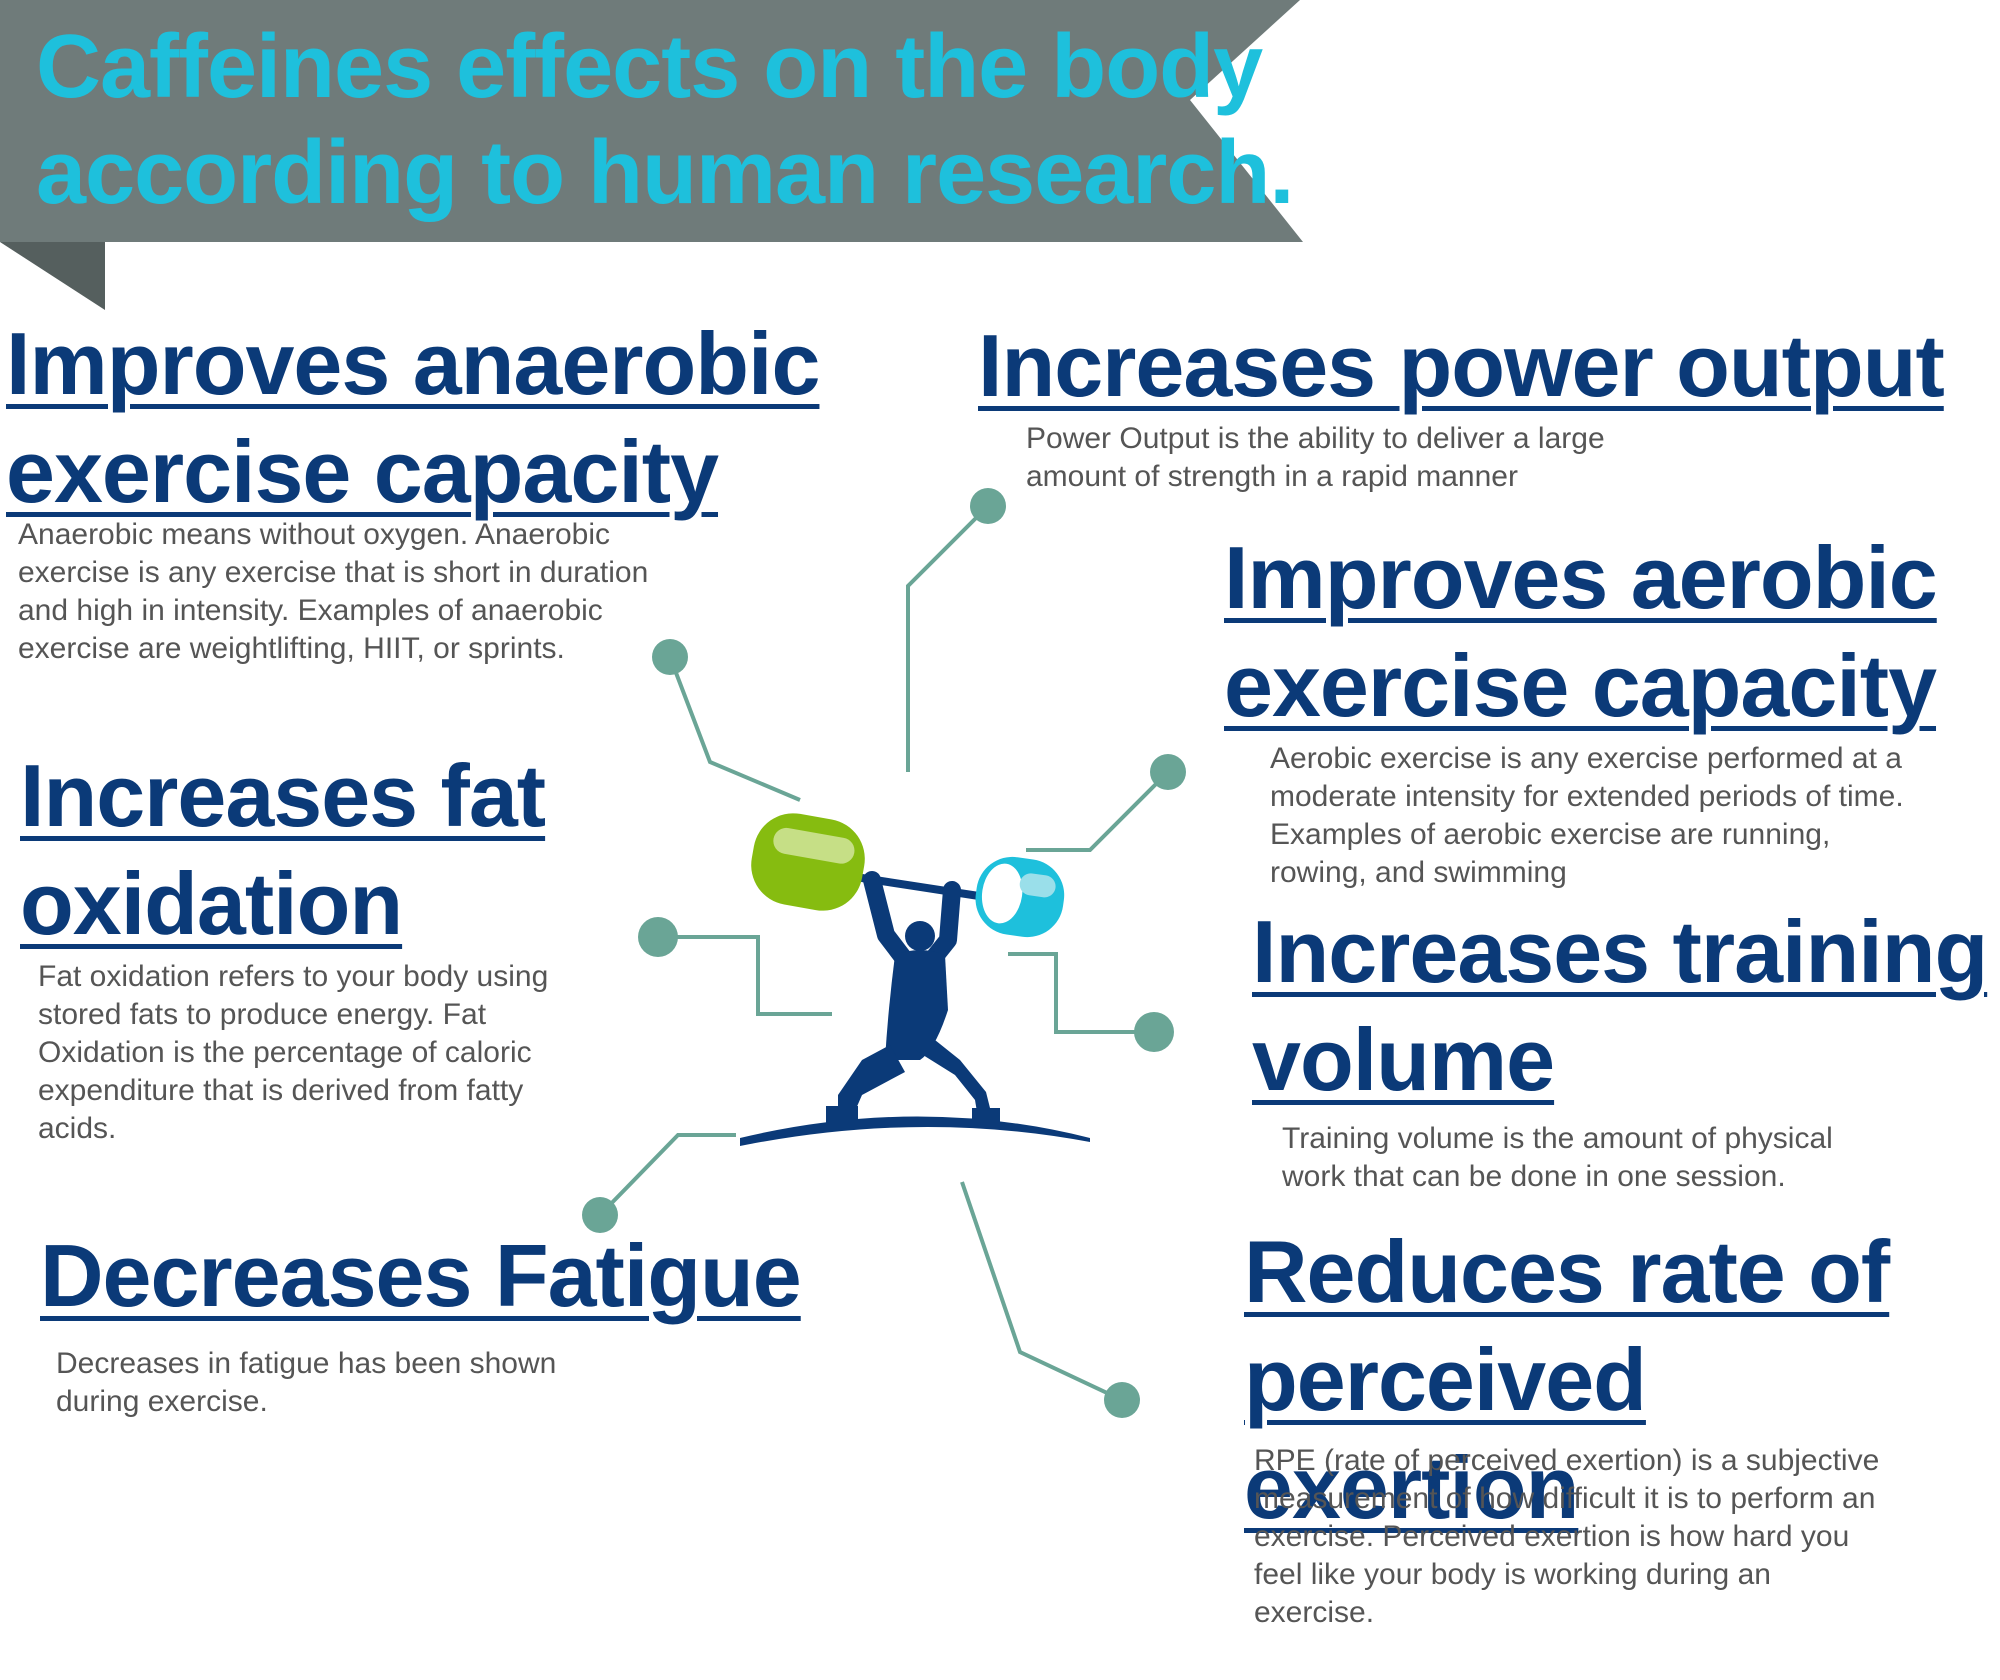 Image resolution: width=2000 pixels, height=1680 pixels. I want to click on heading-perceived-exertion: Reduces rate of perceived exertion, so click(1567, 1379).